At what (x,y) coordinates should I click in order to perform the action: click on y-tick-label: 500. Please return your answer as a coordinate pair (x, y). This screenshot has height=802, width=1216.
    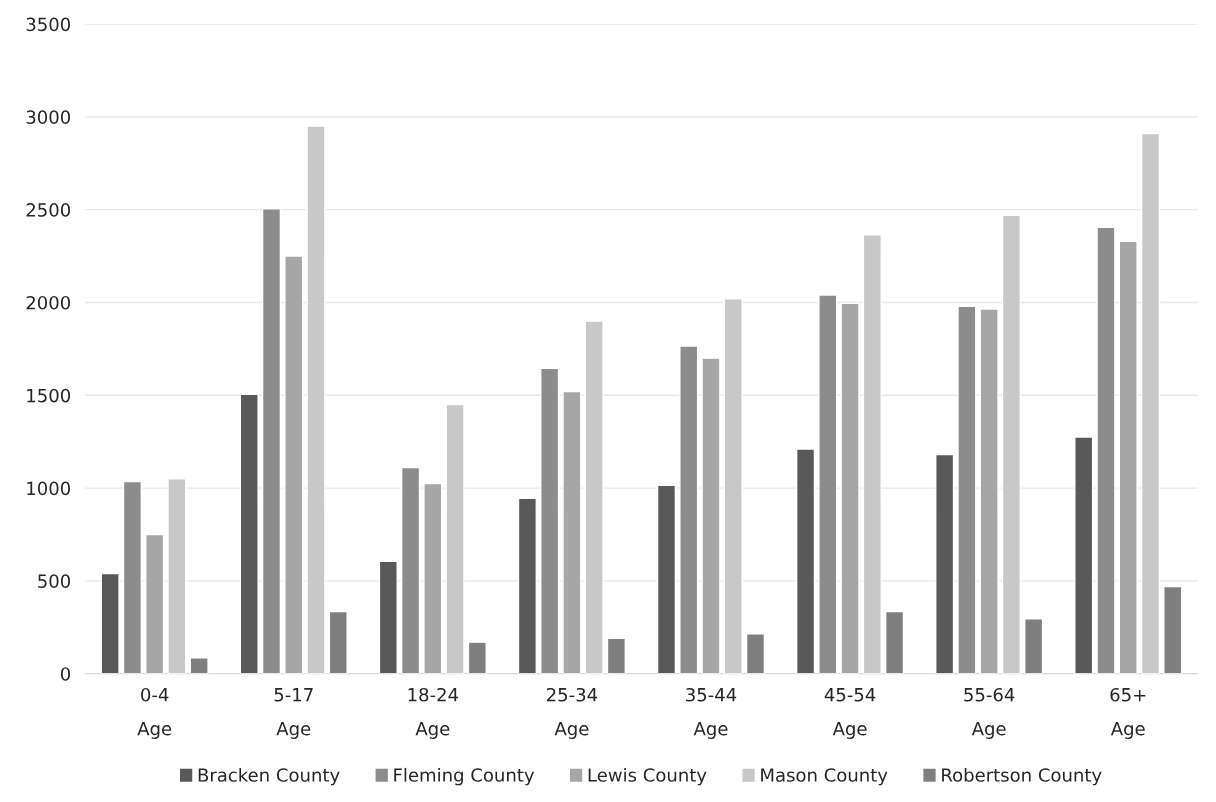
    Looking at the image, I should click on (54, 581).